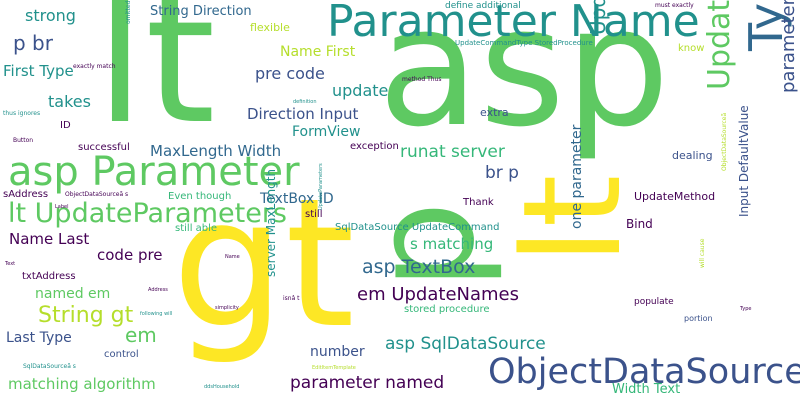 Image resolution: width=800 pixels, height=400 pixels. Describe the element at coordinates (49, 366) in the screenshot. I see `cloud-word: SqlDataSourceã s` at that location.